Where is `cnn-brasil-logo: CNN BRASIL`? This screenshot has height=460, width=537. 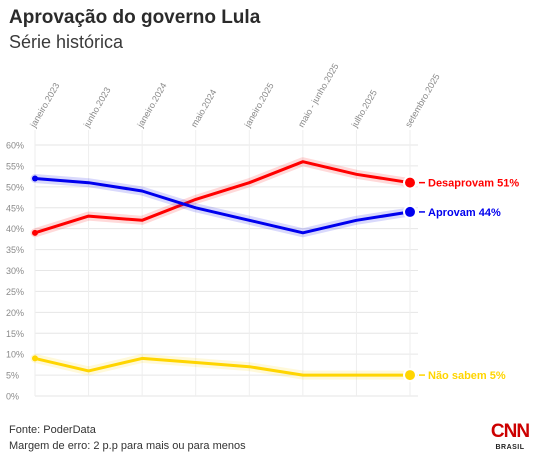 cnn-brasil-logo: CNN BRASIL is located at coordinates (510, 439).